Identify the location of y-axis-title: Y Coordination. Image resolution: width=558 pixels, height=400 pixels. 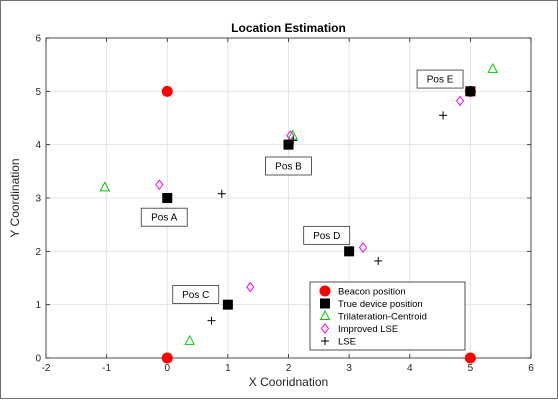
(15, 197).